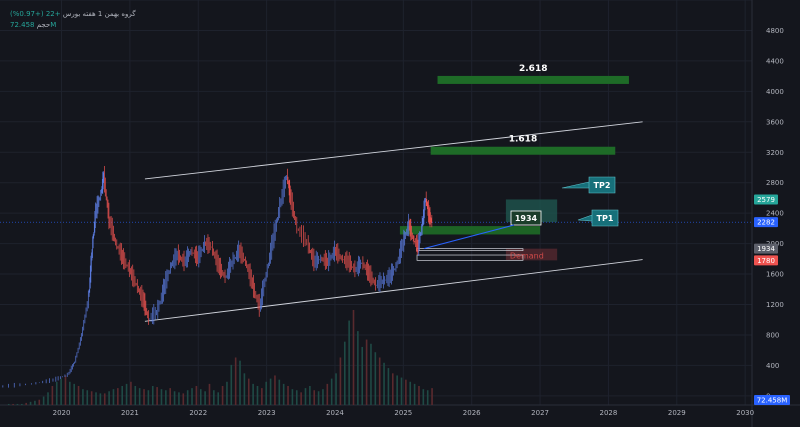 The width and height of the screenshot is (800, 427). Describe the element at coordinates (43, 25) in the screenshot. I see `volume-label: حجم` at that location.